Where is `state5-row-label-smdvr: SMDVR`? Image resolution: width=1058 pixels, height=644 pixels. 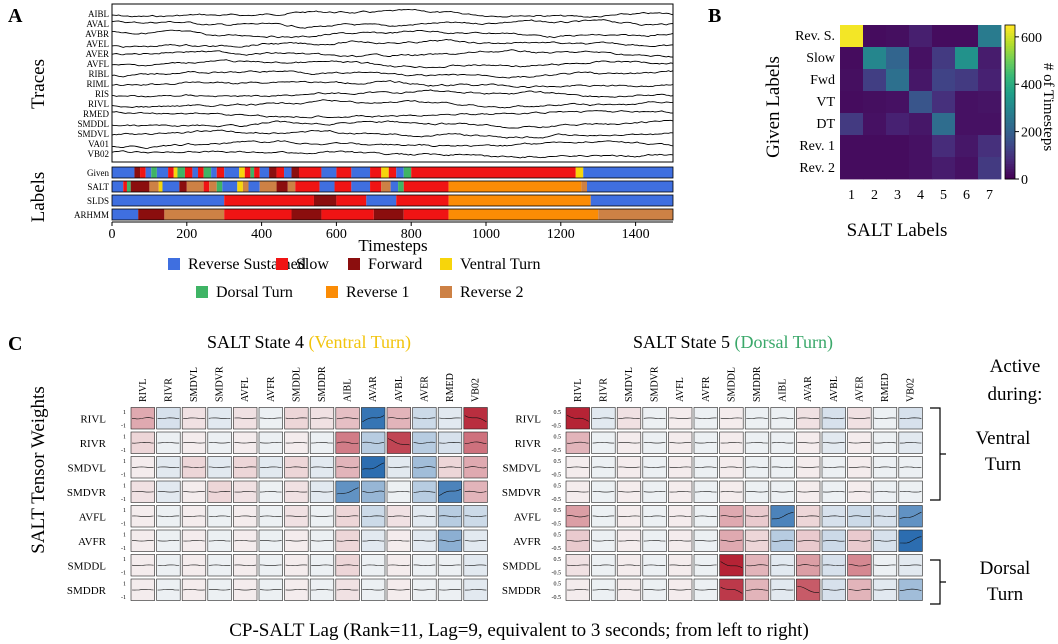
state5-row-label-smdvr: SMDVR is located at coordinates (522, 493).